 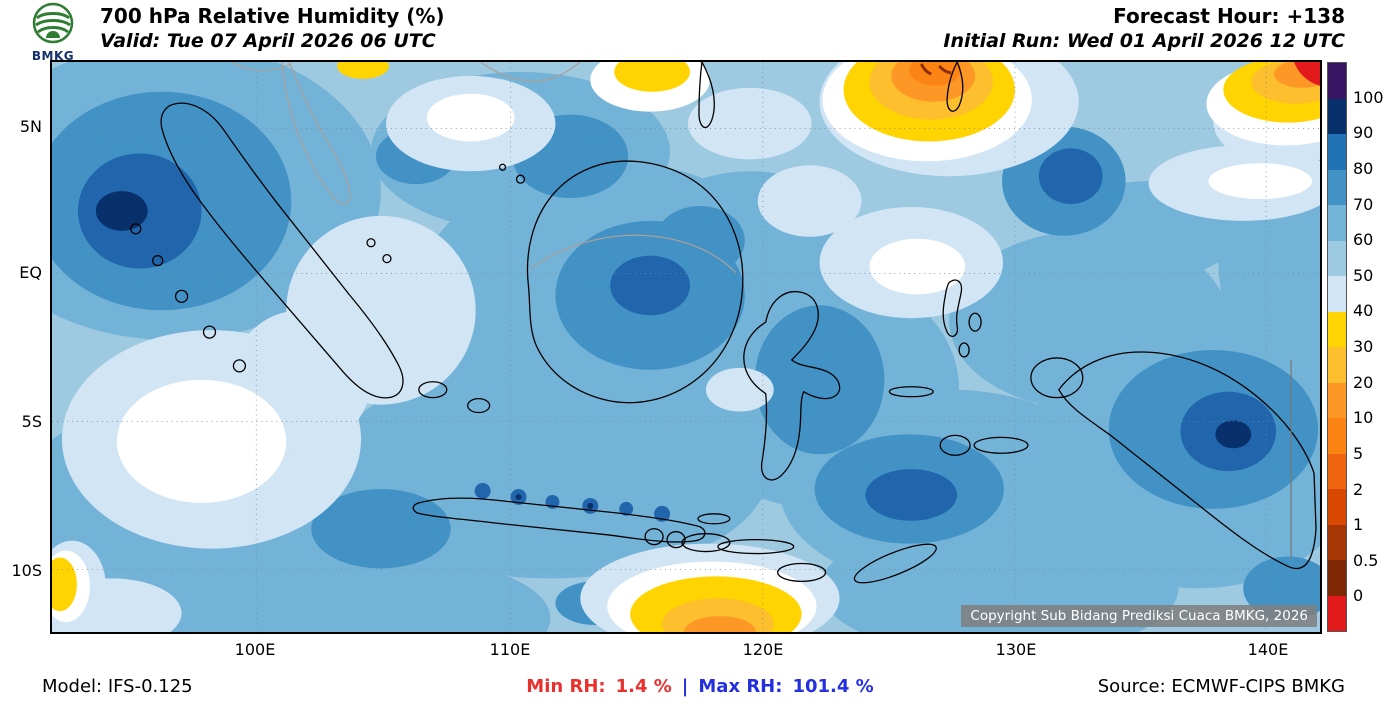 What do you see at coordinates (785, 686) in the screenshot?
I see `max-rh-group: Max RH: 101.4 %` at bounding box center [785, 686].